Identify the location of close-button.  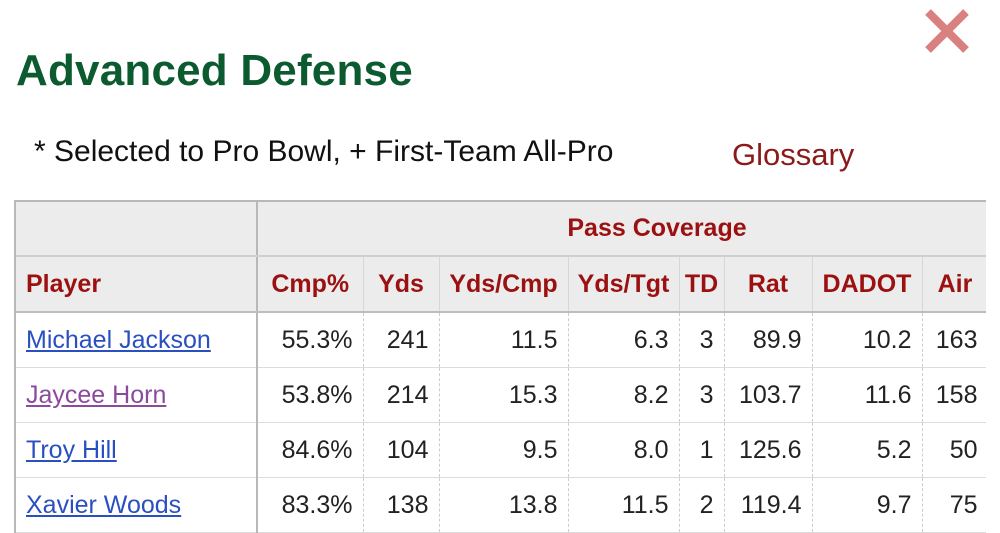
(947, 31).